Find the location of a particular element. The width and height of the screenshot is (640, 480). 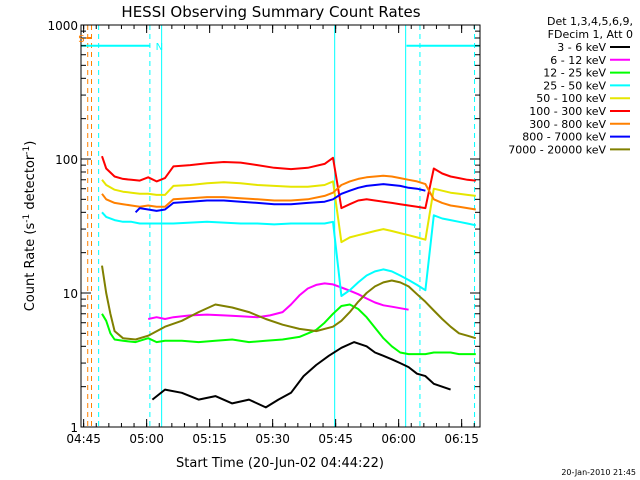

legend-label-0: 3 - 6 keV is located at coordinates (581, 47).